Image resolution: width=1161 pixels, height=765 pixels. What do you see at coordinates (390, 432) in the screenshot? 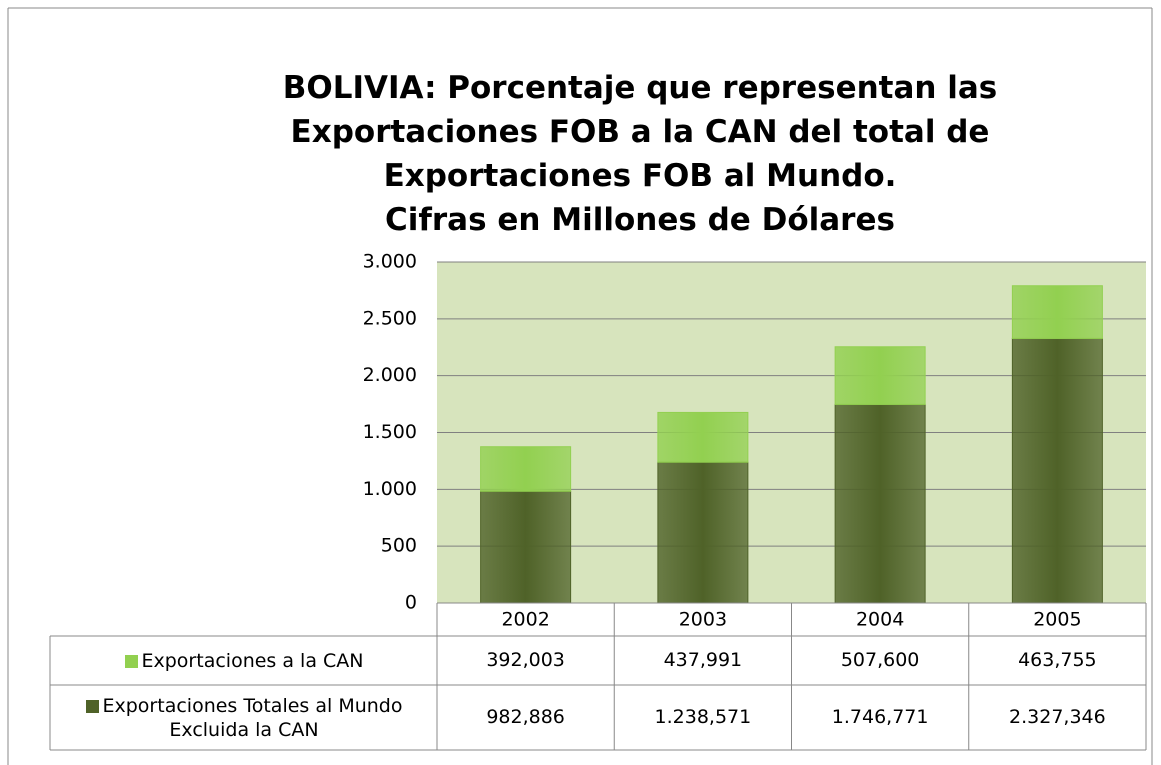
I see `y-tick-label: 1.500` at bounding box center [390, 432].